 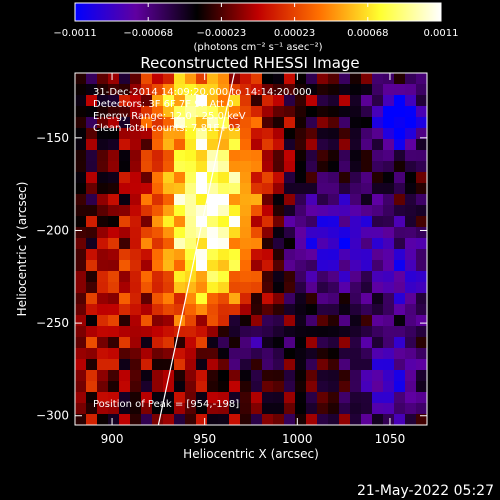 I want to click on y-axis-label: Heliocentric Y (arcsec), so click(x=22, y=249).